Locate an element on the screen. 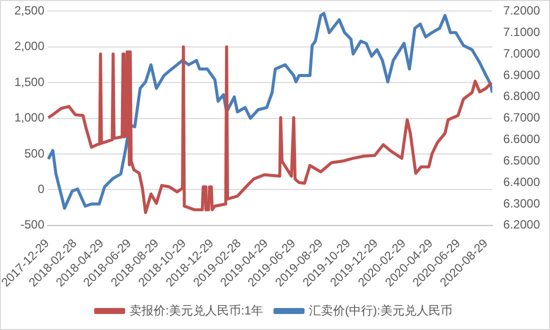  y-tick-label: 0 is located at coordinates (41, 189).